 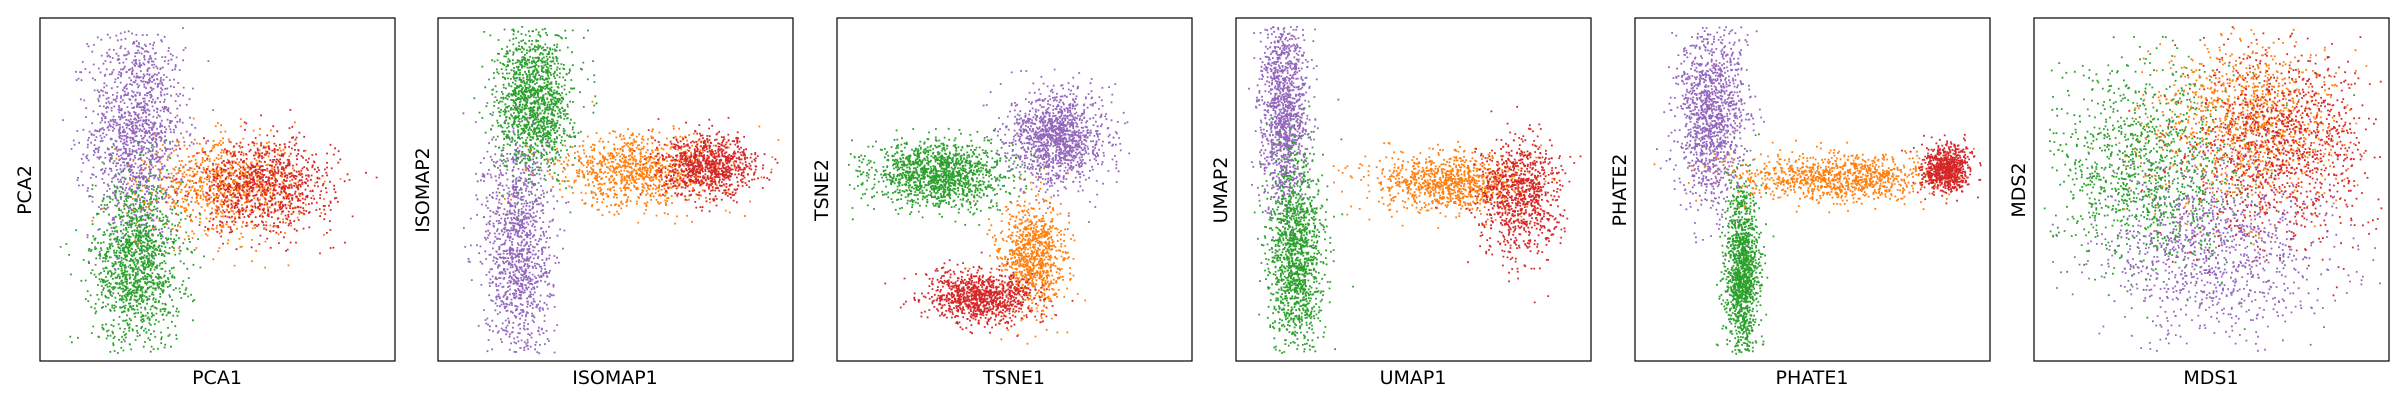 I want to click on scatter-series-umap-red, so click(x=1508, y=204).